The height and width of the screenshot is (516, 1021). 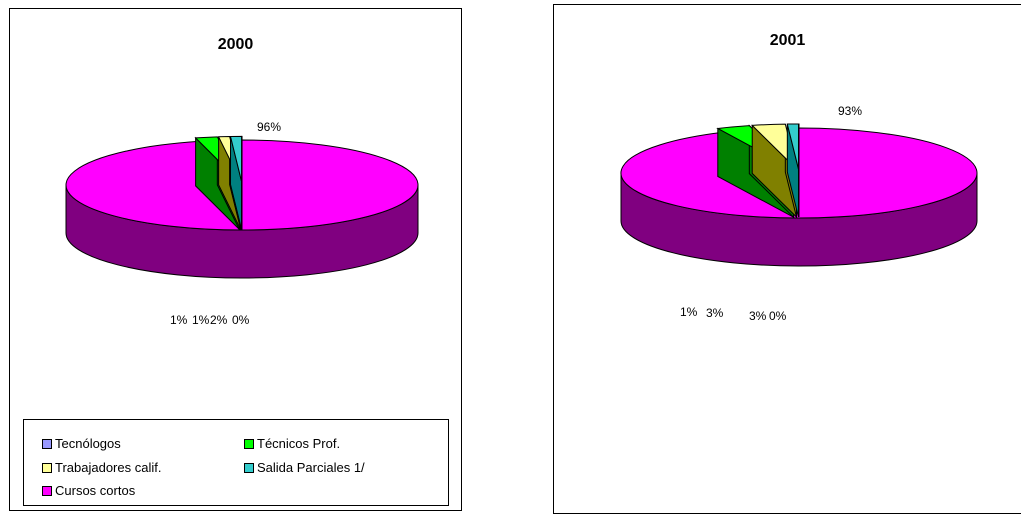 What do you see at coordinates (88, 443) in the screenshot?
I see `legend-label: Tecnólogos` at bounding box center [88, 443].